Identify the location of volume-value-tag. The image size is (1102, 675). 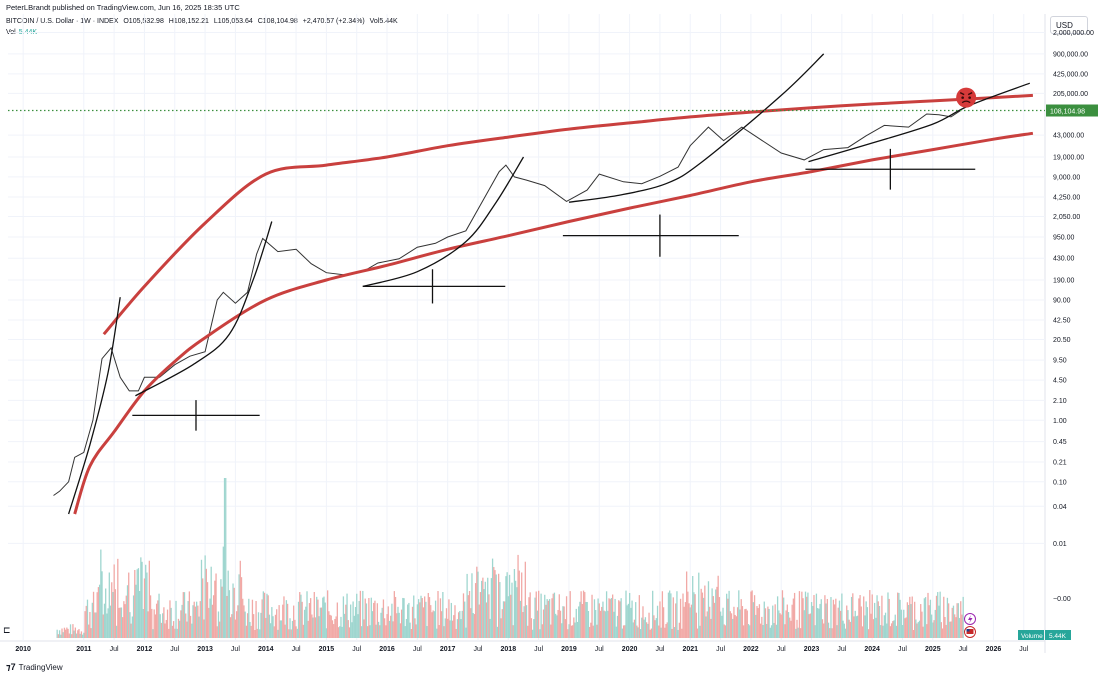
(1058, 635).